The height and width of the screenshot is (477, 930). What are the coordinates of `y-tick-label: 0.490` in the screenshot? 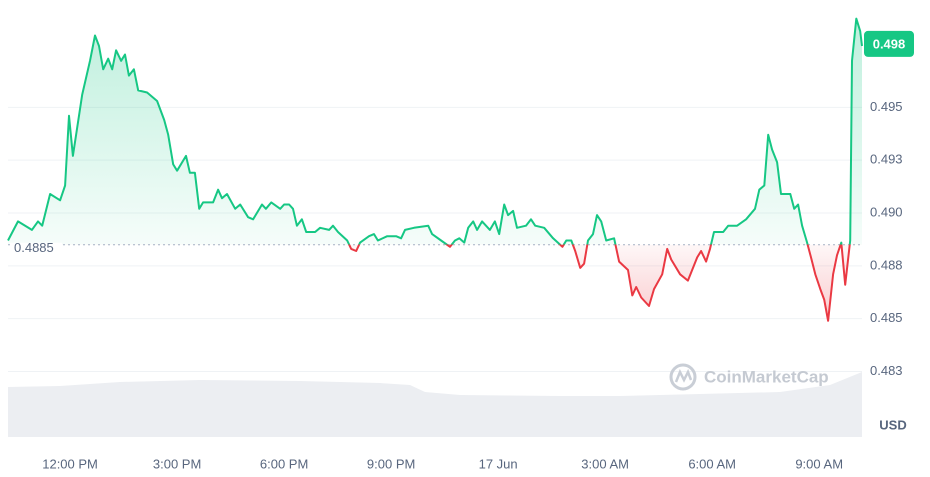 It's located at (886, 211).